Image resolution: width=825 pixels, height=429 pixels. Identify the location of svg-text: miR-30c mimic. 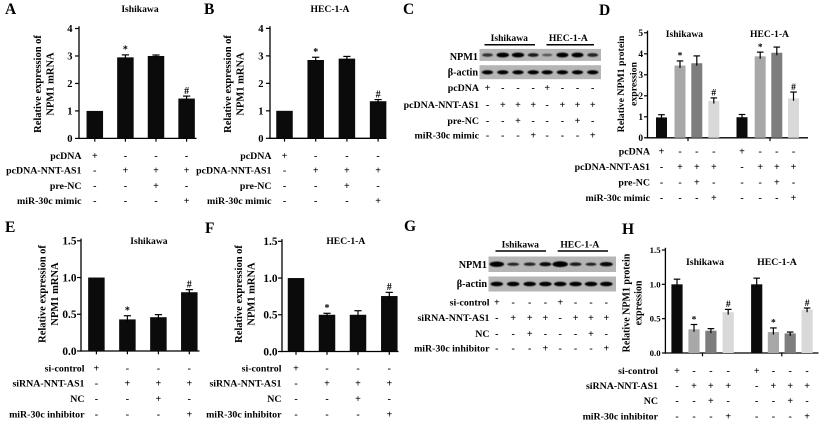
(49, 201).